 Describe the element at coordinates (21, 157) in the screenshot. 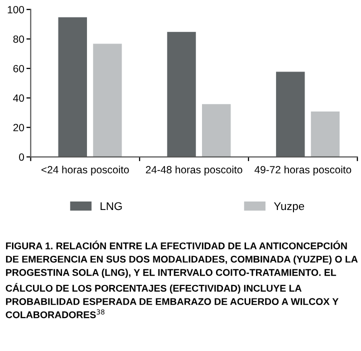

I see `y-tick-label: 0` at that location.